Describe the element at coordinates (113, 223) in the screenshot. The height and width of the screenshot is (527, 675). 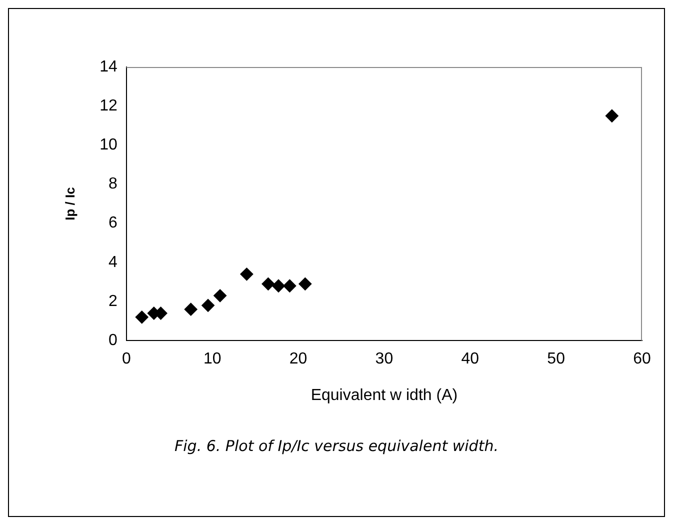
I see `y-tick-label: 6` at that location.